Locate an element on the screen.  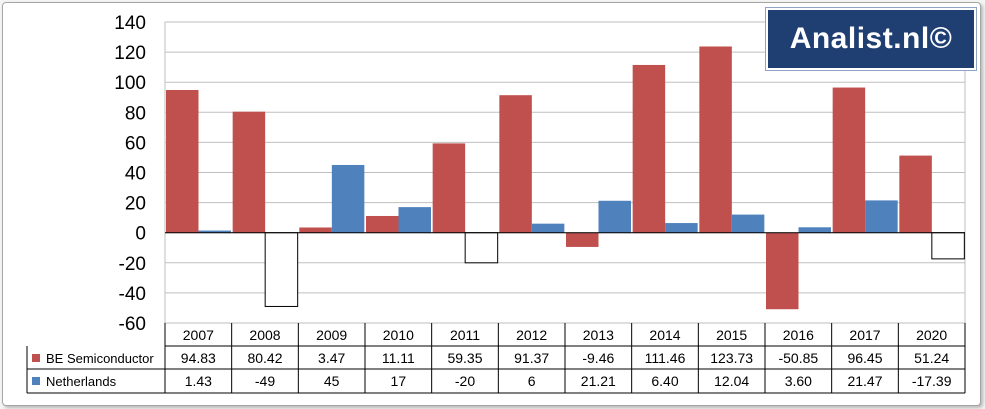
x-tick-label: 2010 is located at coordinates (398, 335).